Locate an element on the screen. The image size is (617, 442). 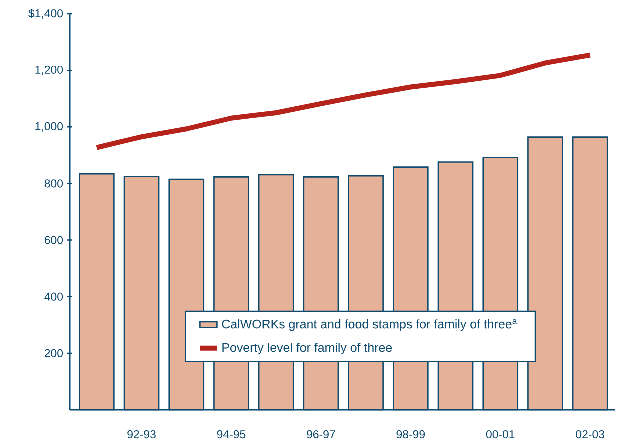
y-tick-label: 1,200 is located at coordinates (50, 71).